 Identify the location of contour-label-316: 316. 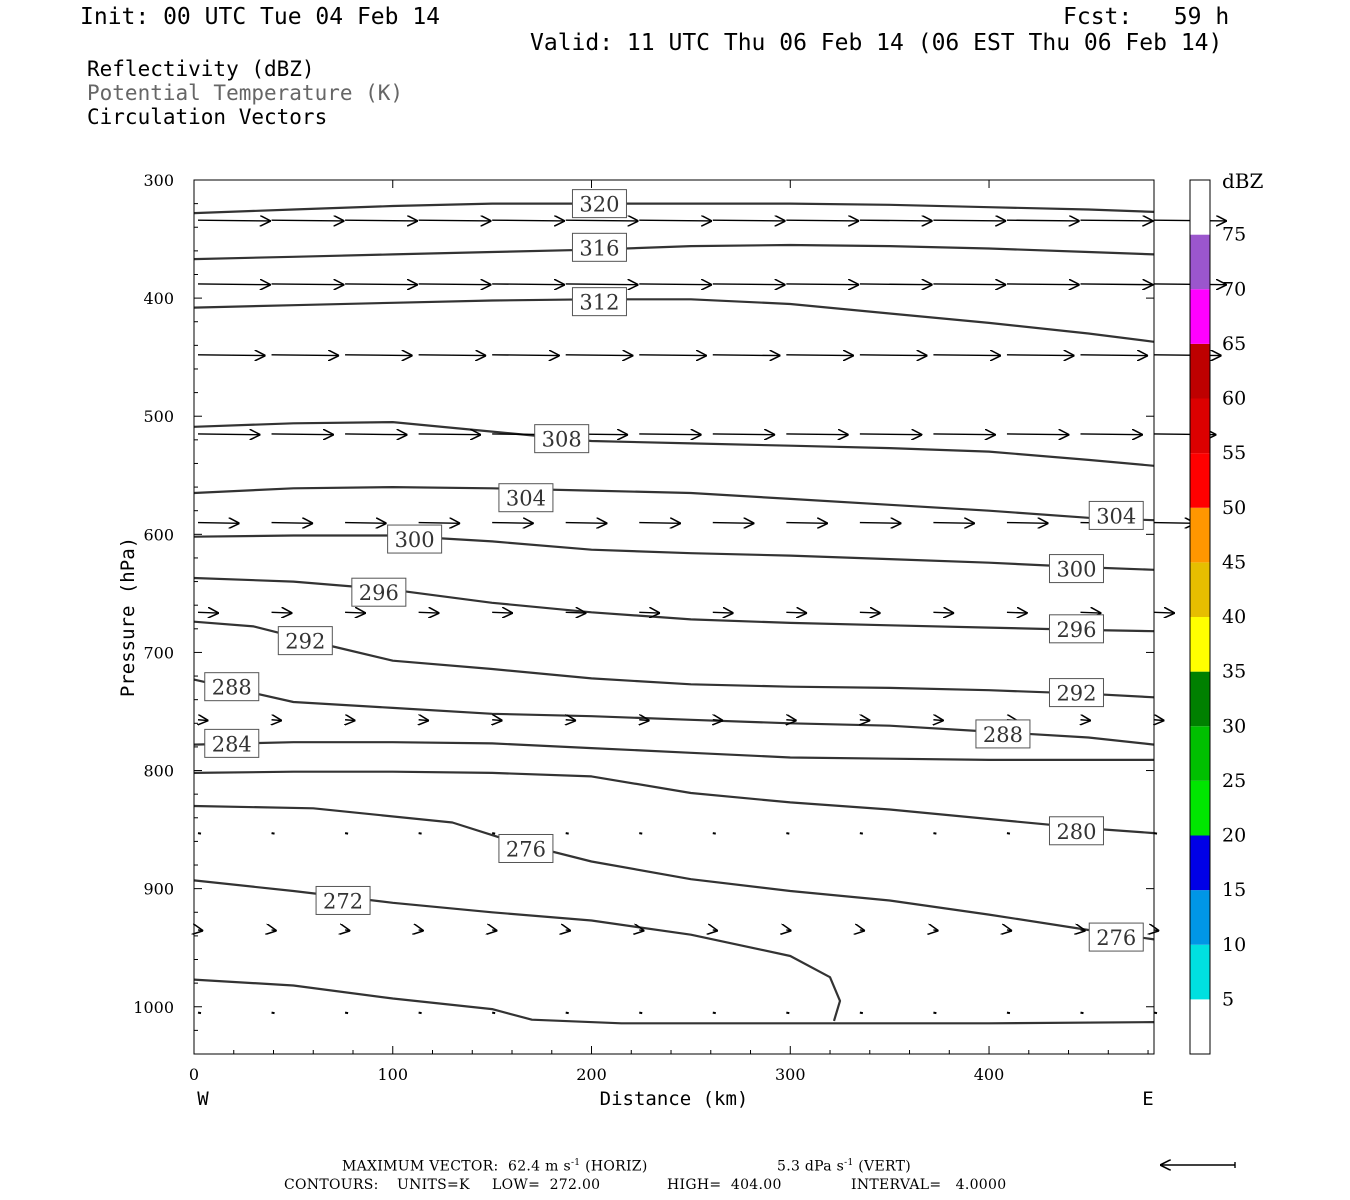
(599, 247).